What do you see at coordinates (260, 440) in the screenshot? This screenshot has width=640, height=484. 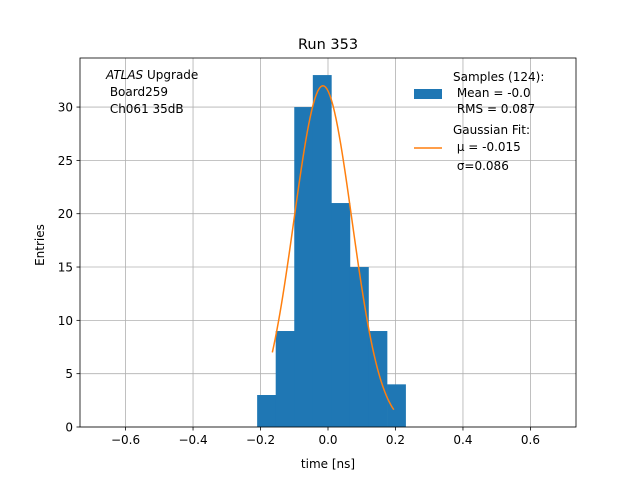 I see `x-tick-label: −0.2` at bounding box center [260, 440].